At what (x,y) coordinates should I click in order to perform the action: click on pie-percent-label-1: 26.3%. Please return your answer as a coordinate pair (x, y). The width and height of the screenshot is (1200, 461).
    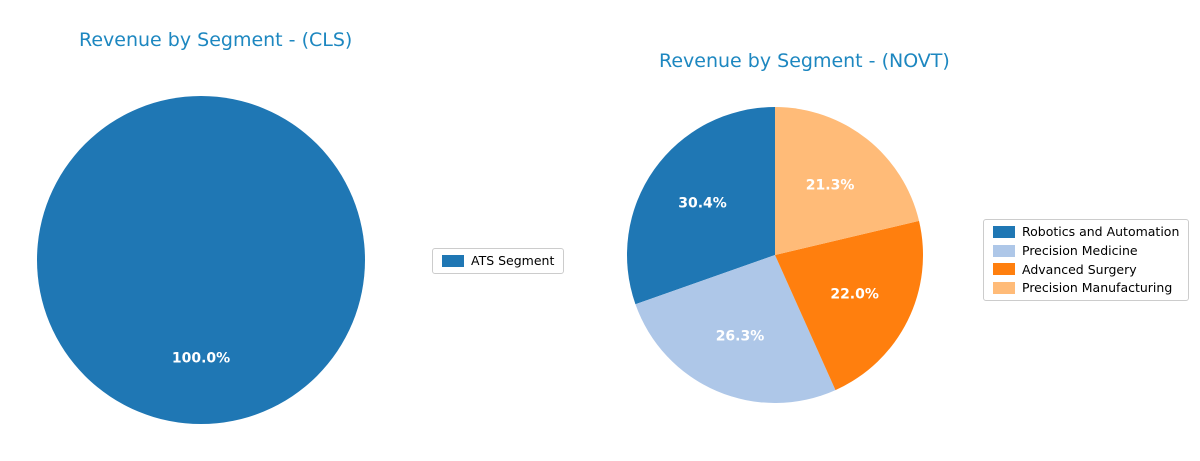
    Looking at the image, I should click on (740, 337).